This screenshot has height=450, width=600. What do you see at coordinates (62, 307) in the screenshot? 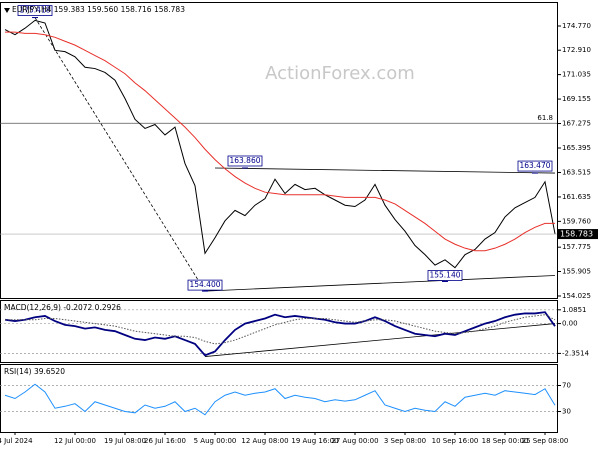
I see `panel-title: MACD(12,26,9) -0.2072 0.2926` at bounding box center [62, 307].